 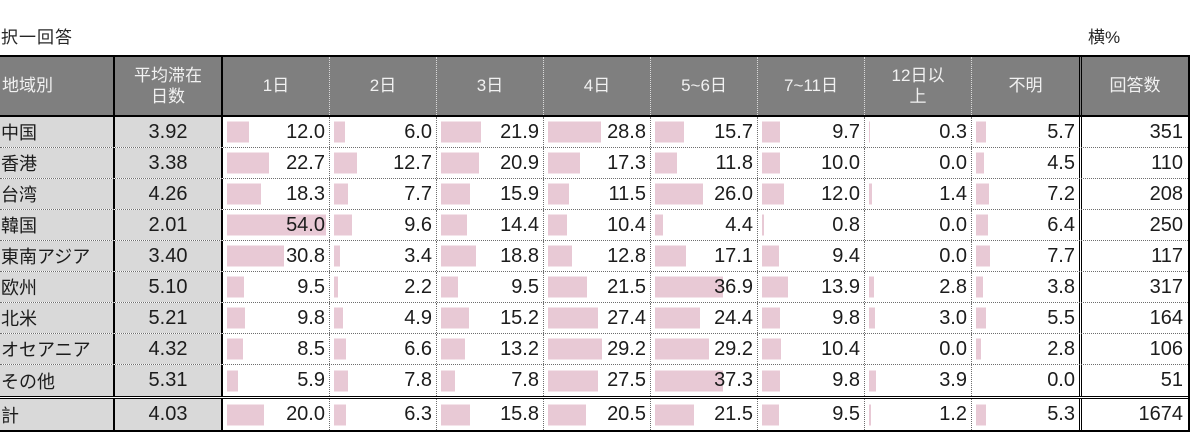 What do you see at coordinates (169, 194) in the screenshot?
I see `avg-stay-cell: 4.26` at bounding box center [169, 194].